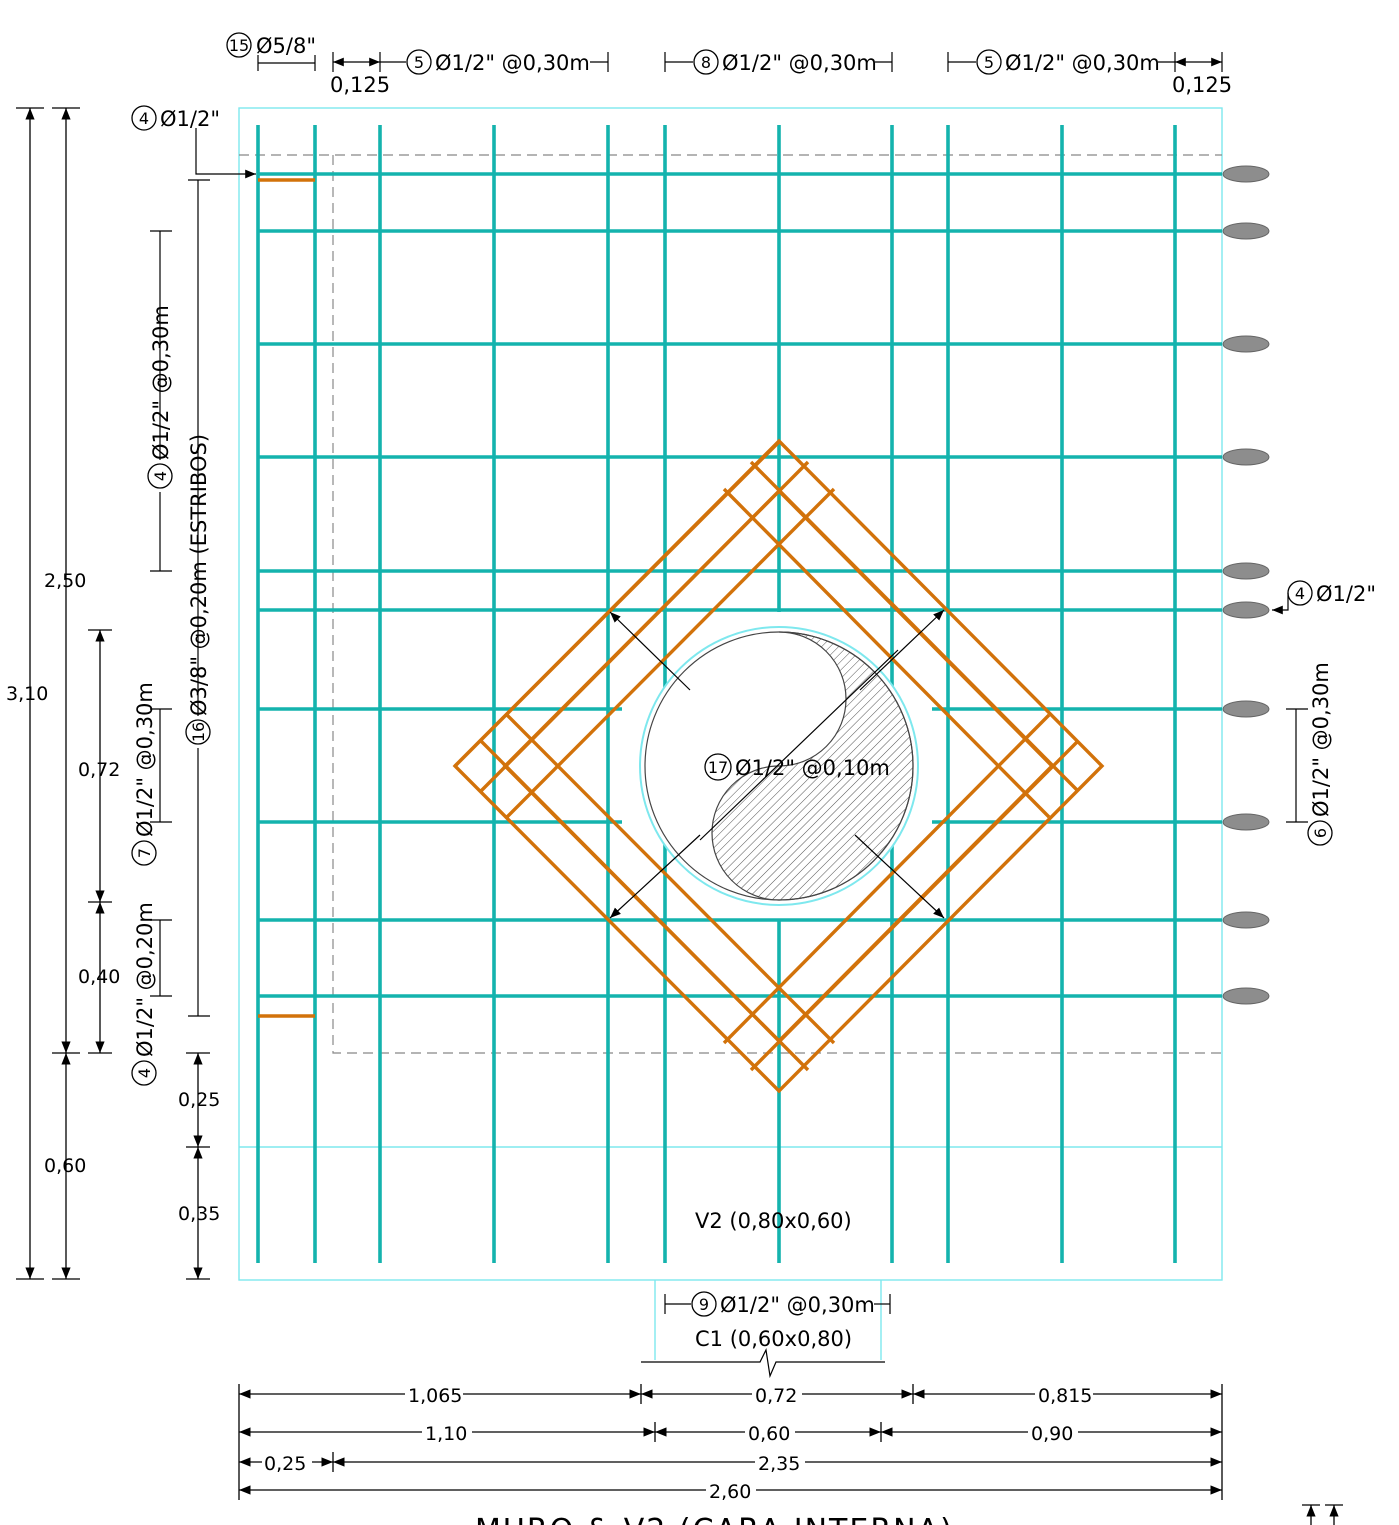 The height and width of the screenshot is (1525, 1399). What do you see at coordinates (763, 1363) in the screenshot?
I see `break-line` at bounding box center [763, 1363].